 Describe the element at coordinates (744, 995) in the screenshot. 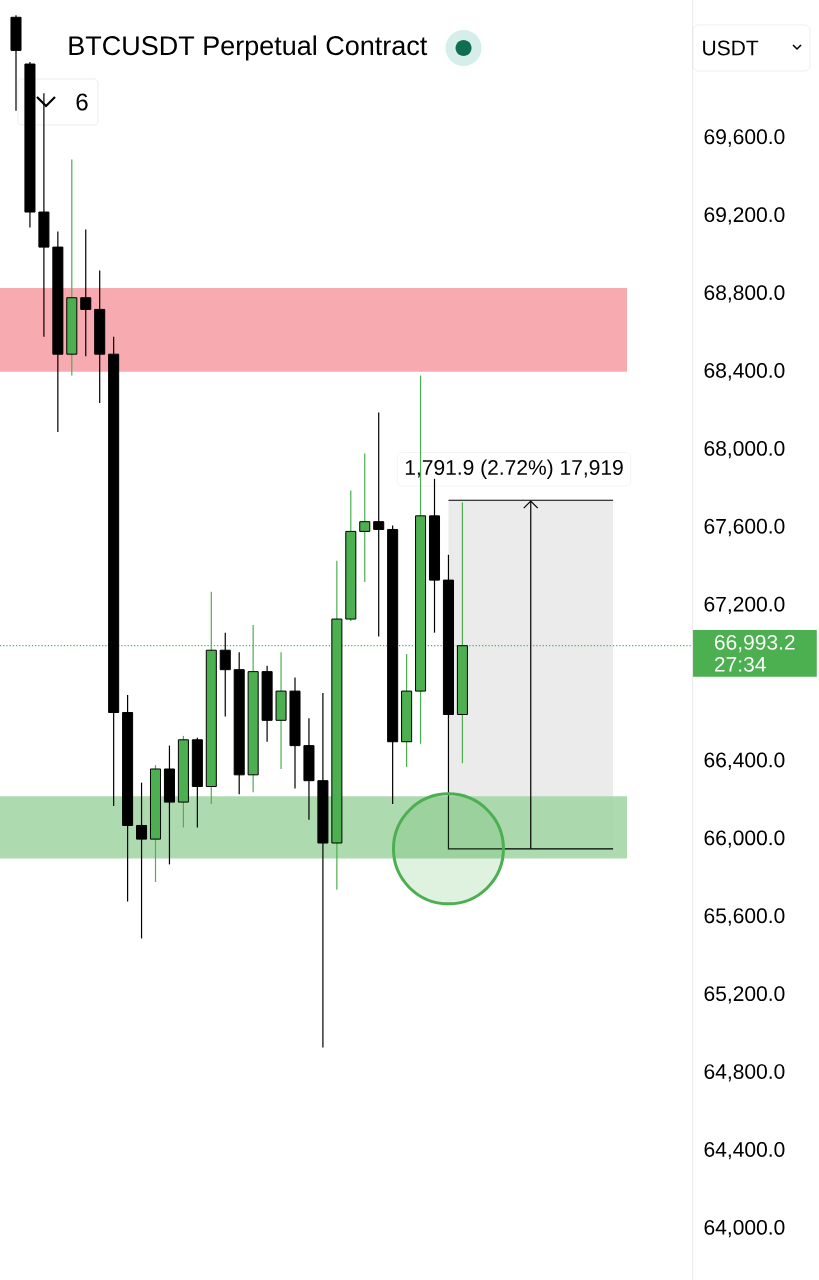

I see `y-tick-label: 65,200.0` at that location.